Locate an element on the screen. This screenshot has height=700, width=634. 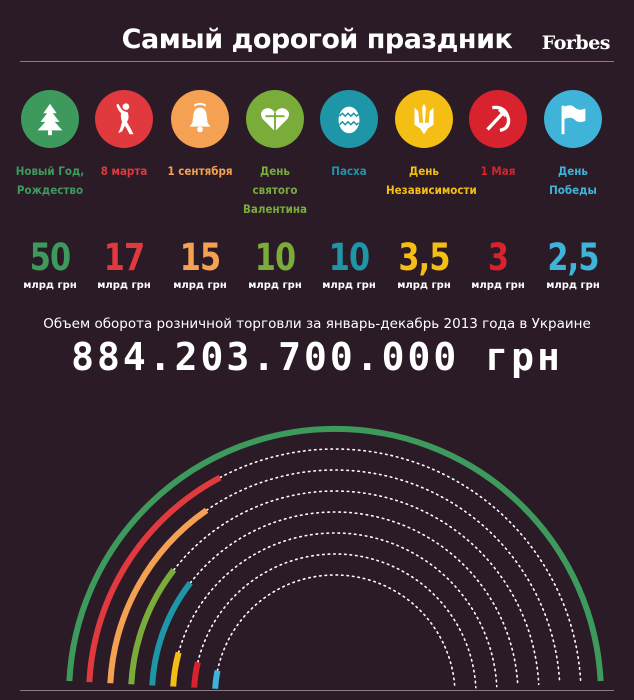
total-amount: 884.203.700.000 грн is located at coordinates (317, 357).